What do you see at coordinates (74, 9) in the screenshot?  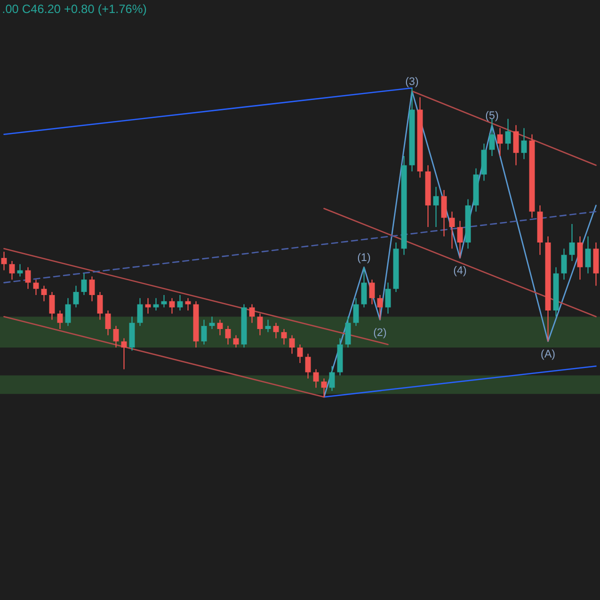 I see `chart-title: .00 C46.20 +0.80 (+1.76%)` at bounding box center [74, 9].